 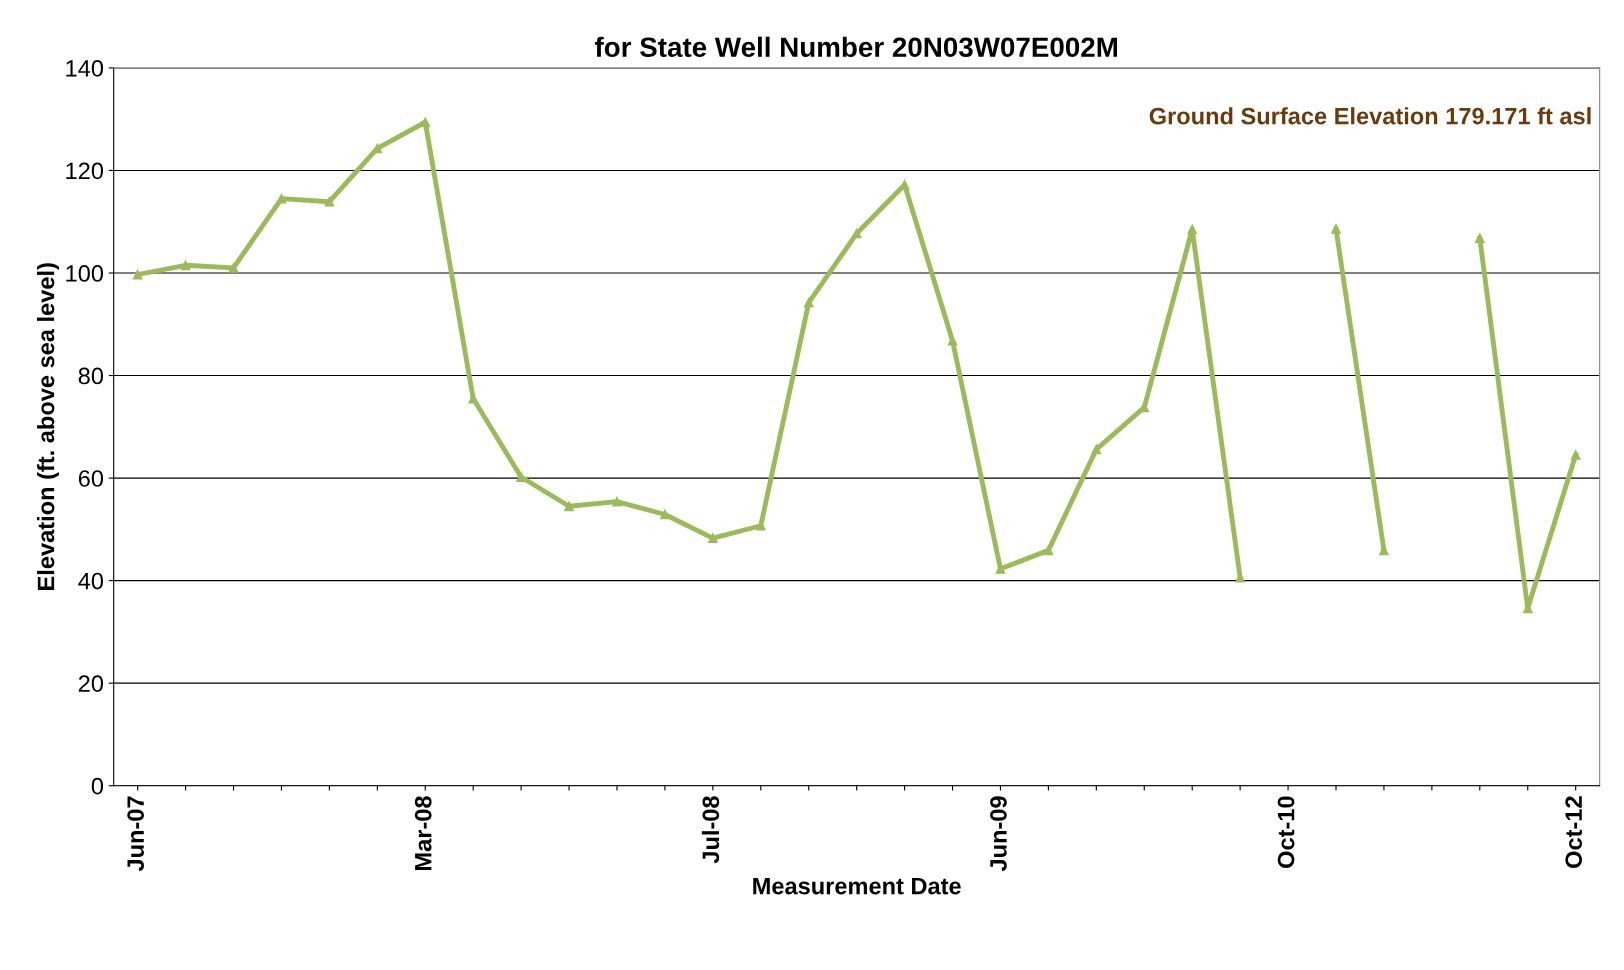 What do you see at coordinates (91, 478) in the screenshot?
I see `y-tick-label: 60` at bounding box center [91, 478].